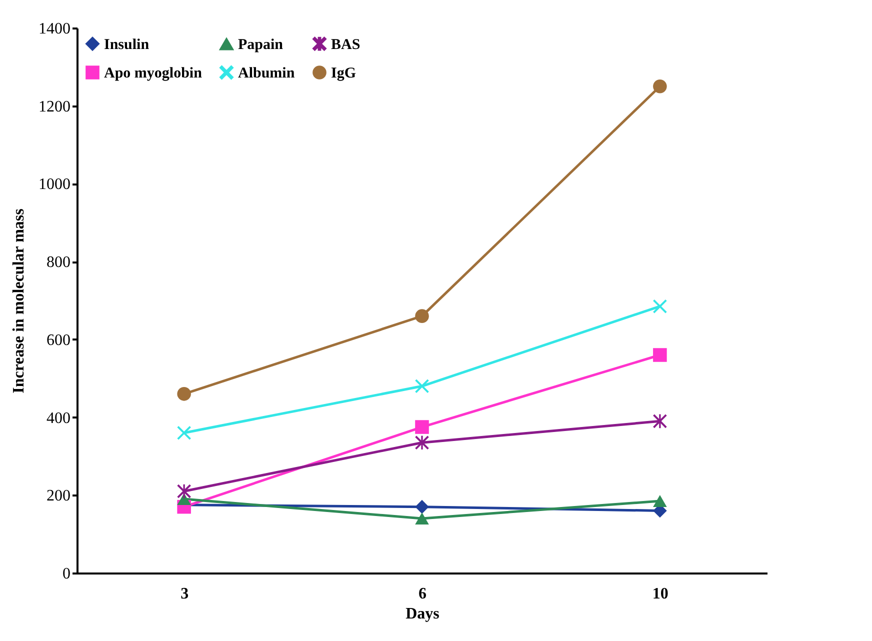 The width and height of the screenshot is (872, 641). What do you see at coordinates (58, 496) in the screenshot?
I see `y-tick-label: 200` at bounding box center [58, 496].